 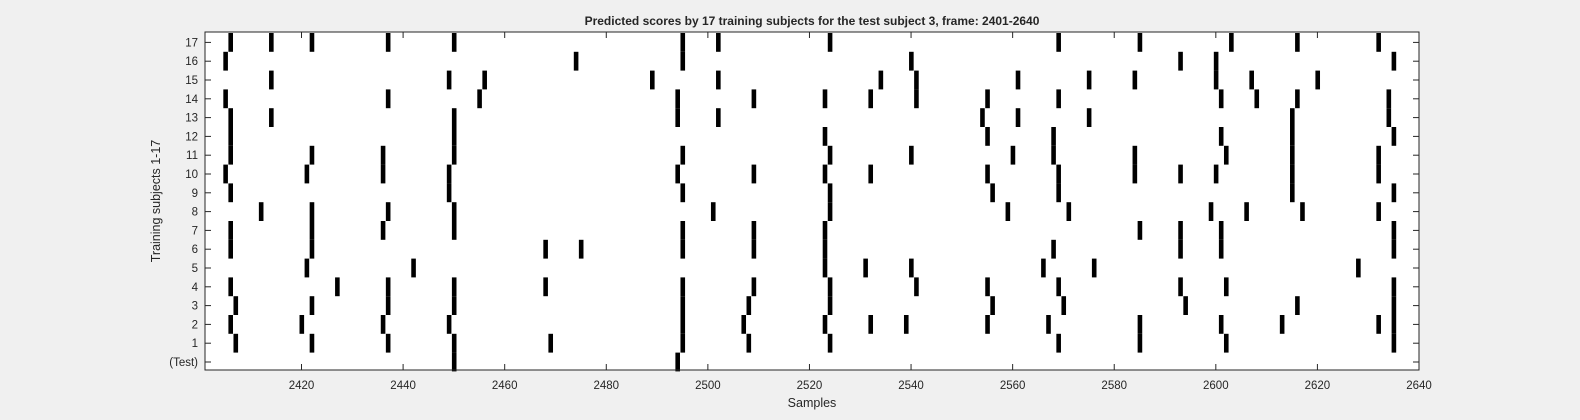 I want to click on y-tick-label: 15, so click(x=191, y=81).